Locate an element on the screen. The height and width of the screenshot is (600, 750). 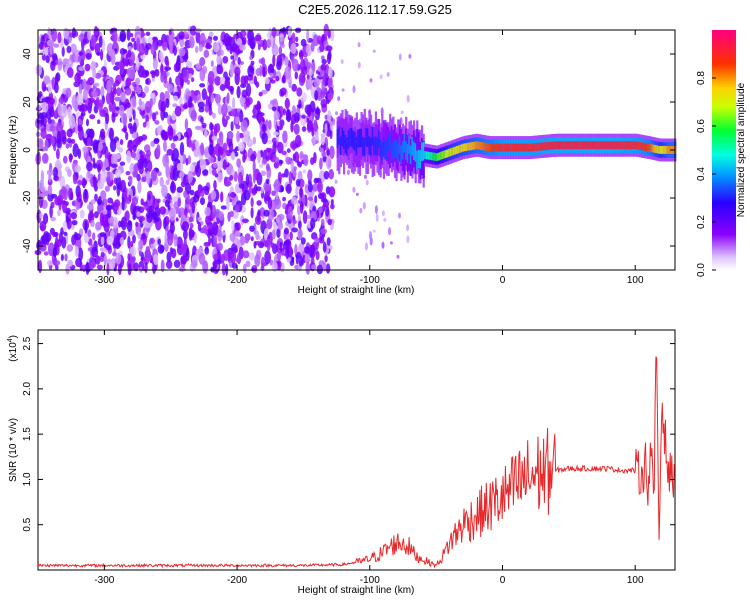
x-tick-label: -100 is located at coordinates (370, 280).